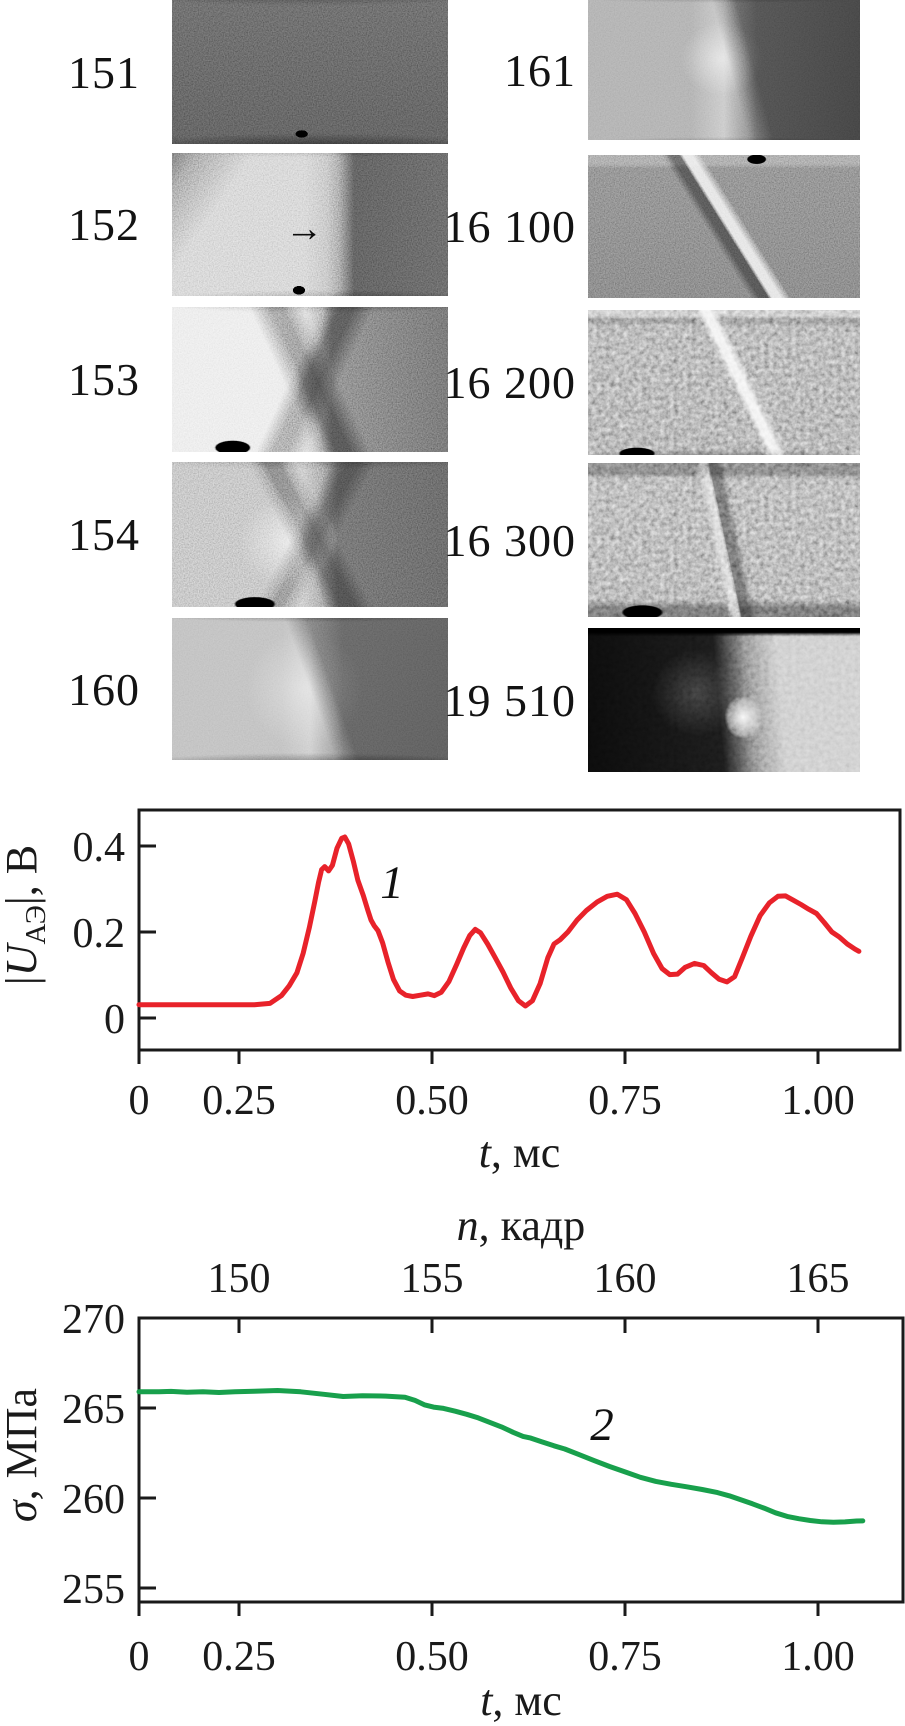 The width and height of the screenshot is (905, 1726). I want to click on frame-label: 153, so click(104, 379).